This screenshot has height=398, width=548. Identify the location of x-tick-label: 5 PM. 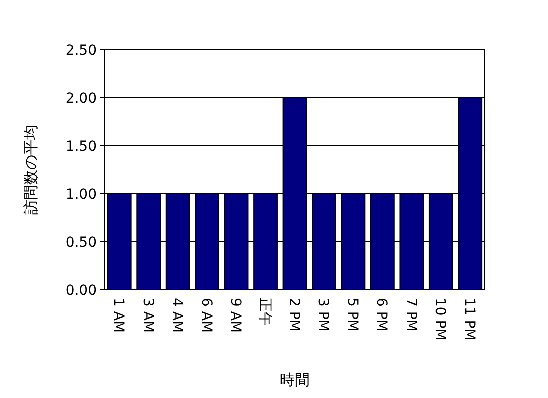
(352, 315).